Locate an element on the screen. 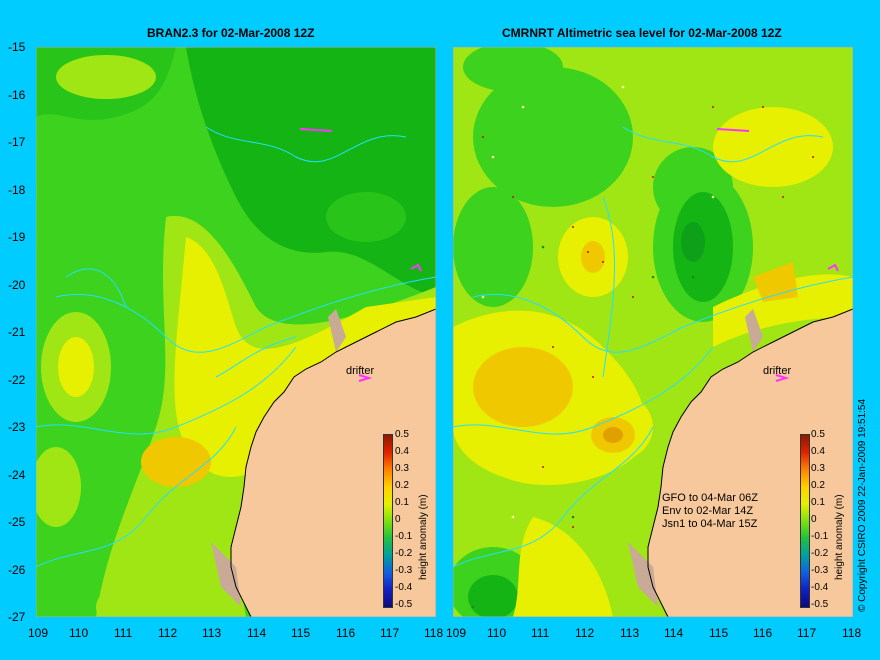  left-cb-7: -0.2 is located at coordinates (404, 553).